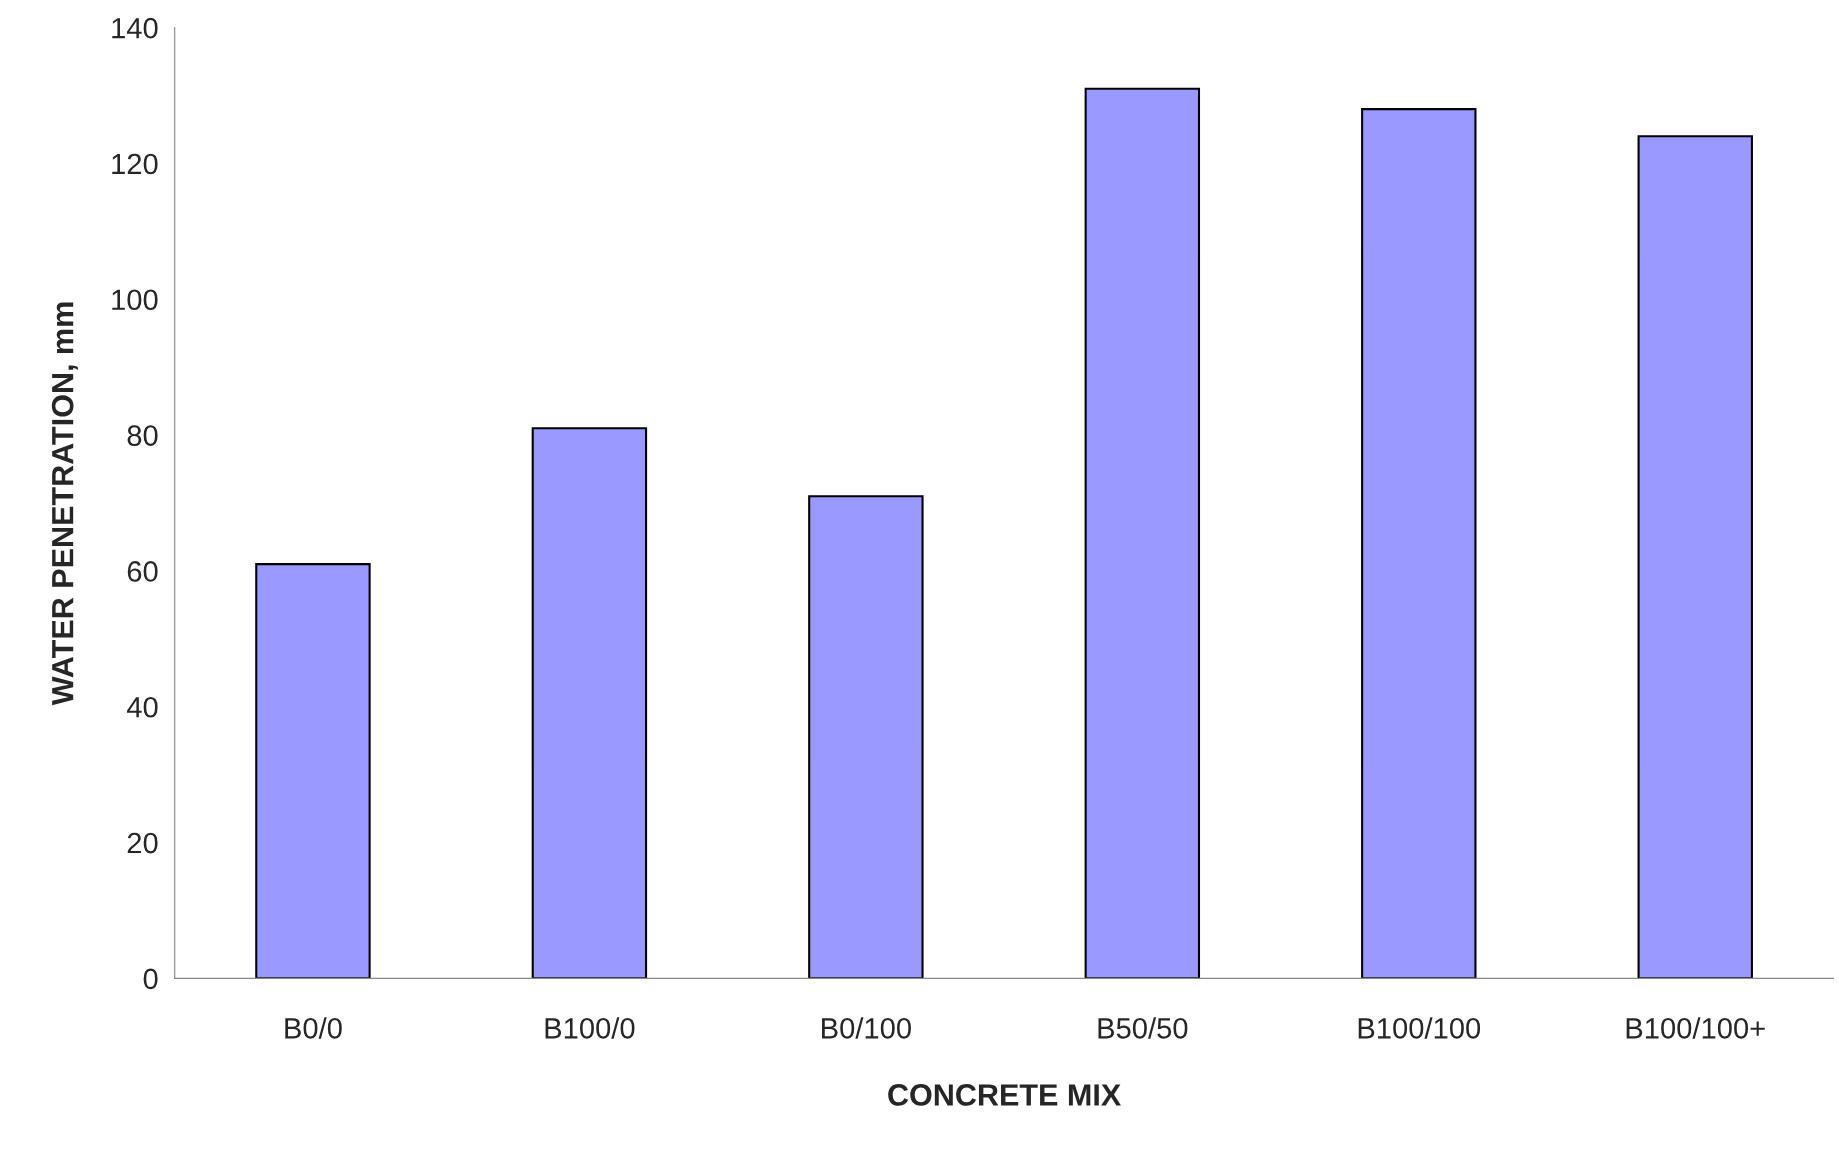 The width and height of the screenshot is (1839, 1151). Describe the element at coordinates (1143, 1028) in the screenshot. I see `x-tick-label: B50/50` at that location.